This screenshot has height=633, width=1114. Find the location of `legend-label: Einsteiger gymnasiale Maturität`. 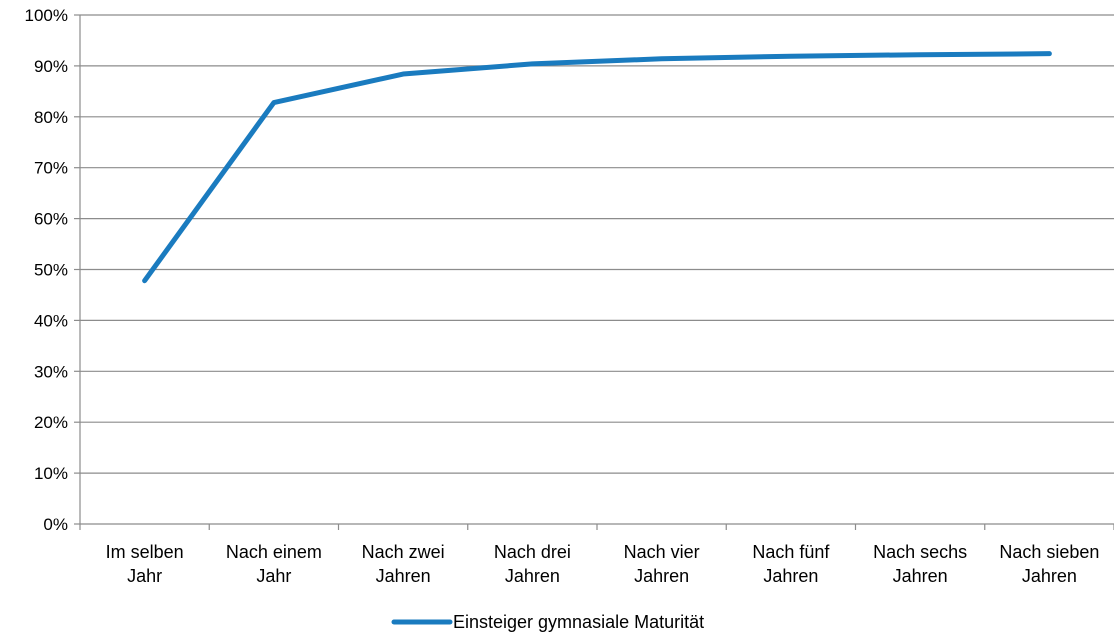

legend-label: Einsteiger gymnasiale Maturität is located at coordinates (578, 622).